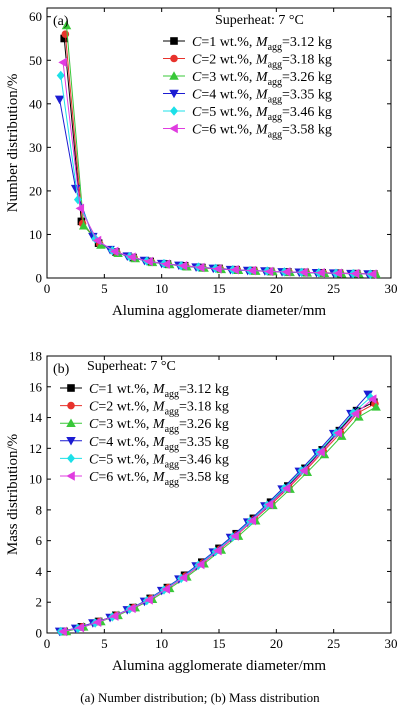 The image size is (400, 719). I want to click on y-tick-label: 4, so click(39, 571).